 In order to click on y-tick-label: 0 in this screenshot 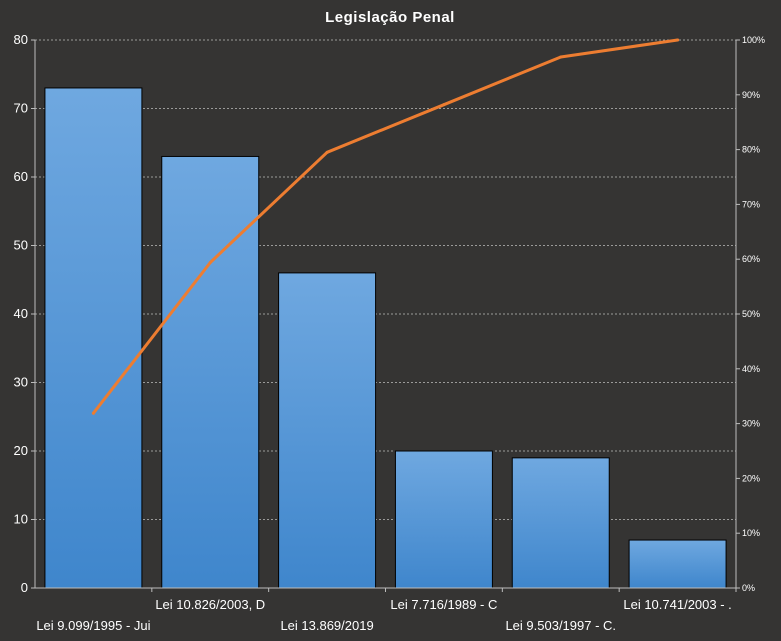, I will do `click(24, 587)`.